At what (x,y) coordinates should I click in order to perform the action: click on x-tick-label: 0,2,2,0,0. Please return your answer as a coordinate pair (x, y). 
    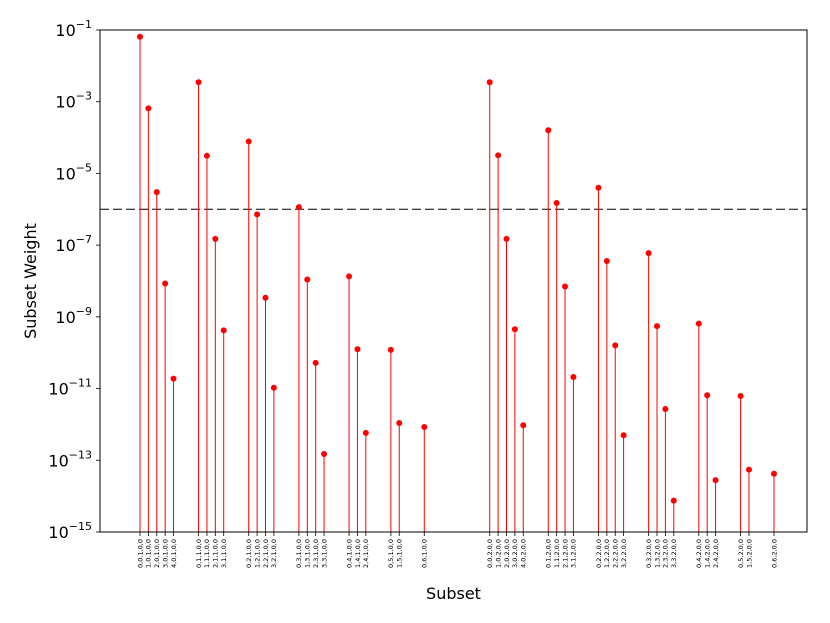
    Looking at the image, I should click on (599, 553).